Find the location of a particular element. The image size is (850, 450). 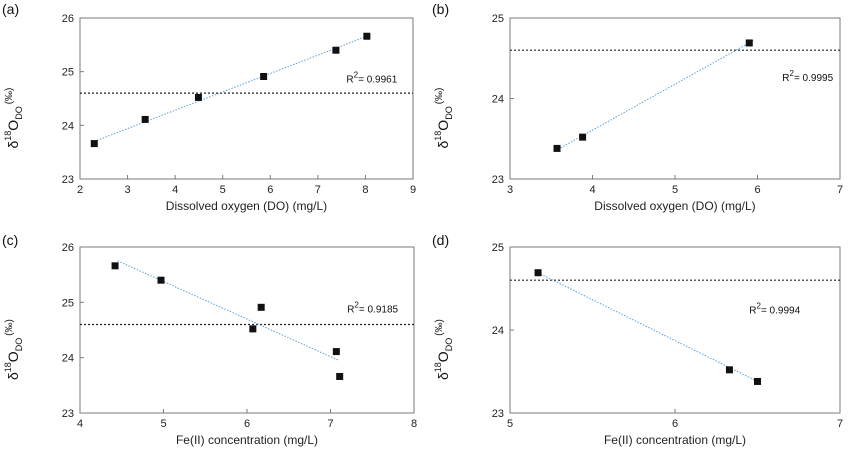

y-axis-title: δ18ODO (‰) is located at coordinates (13, 349).